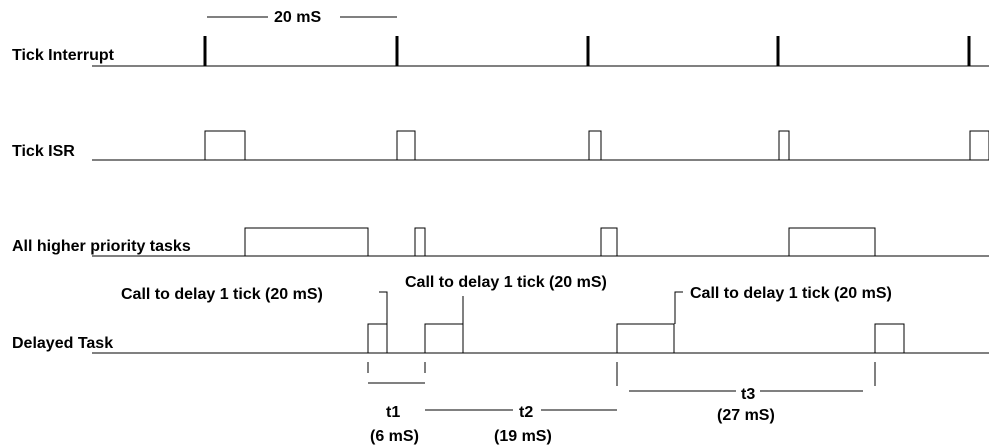  What do you see at coordinates (526, 412) in the screenshot?
I see `interval-label-t2: t2` at bounding box center [526, 412].